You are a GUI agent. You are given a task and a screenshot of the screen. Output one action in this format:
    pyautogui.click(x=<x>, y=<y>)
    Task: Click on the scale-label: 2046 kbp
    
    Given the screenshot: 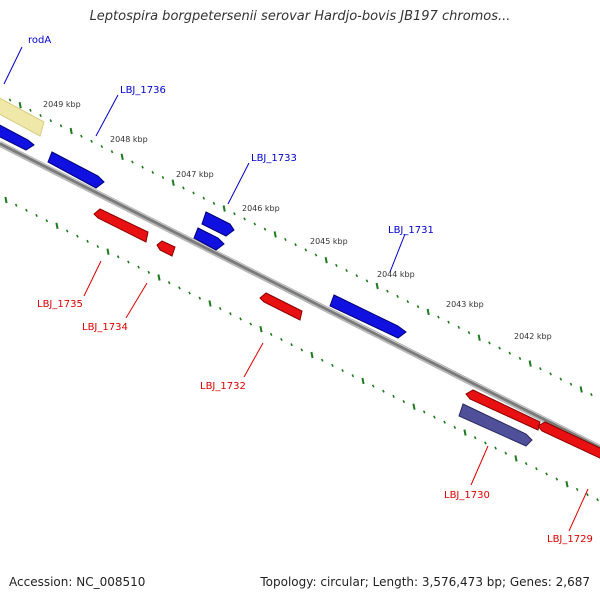 What is the action you would take?
    pyautogui.click(x=261, y=208)
    